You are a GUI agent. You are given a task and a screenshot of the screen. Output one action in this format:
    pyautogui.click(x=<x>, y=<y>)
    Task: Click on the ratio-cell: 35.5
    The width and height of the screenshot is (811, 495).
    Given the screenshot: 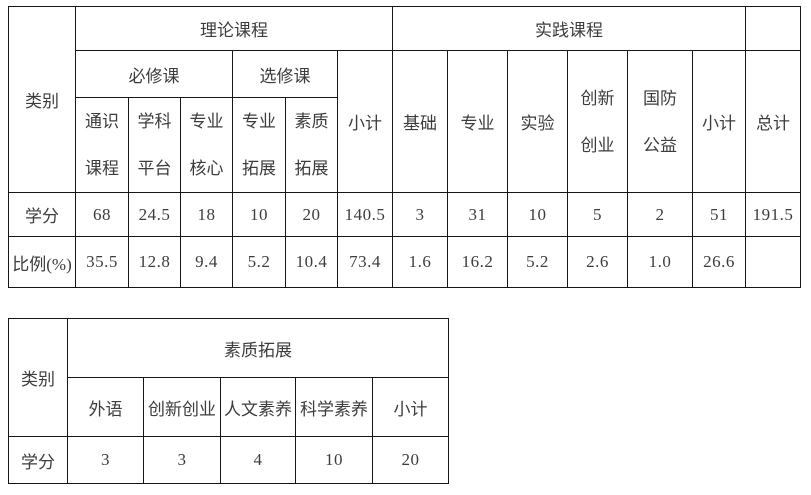 What is the action you would take?
    pyautogui.click(x=102, y=262)
    